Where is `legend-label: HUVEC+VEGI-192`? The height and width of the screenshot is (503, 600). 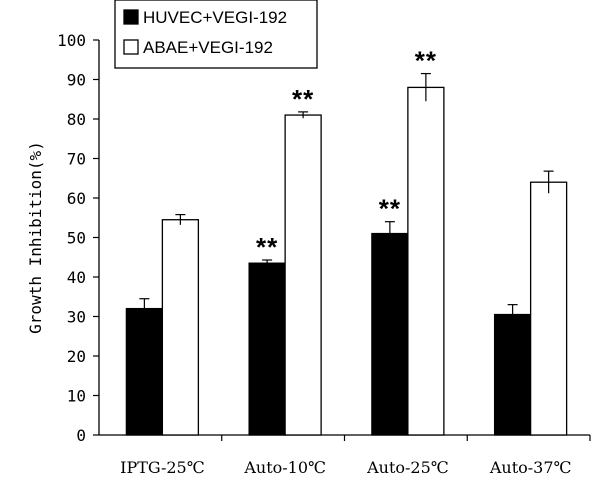
legend-label: HUVEC+VEGI-192 is located at coordinates (215, 17).